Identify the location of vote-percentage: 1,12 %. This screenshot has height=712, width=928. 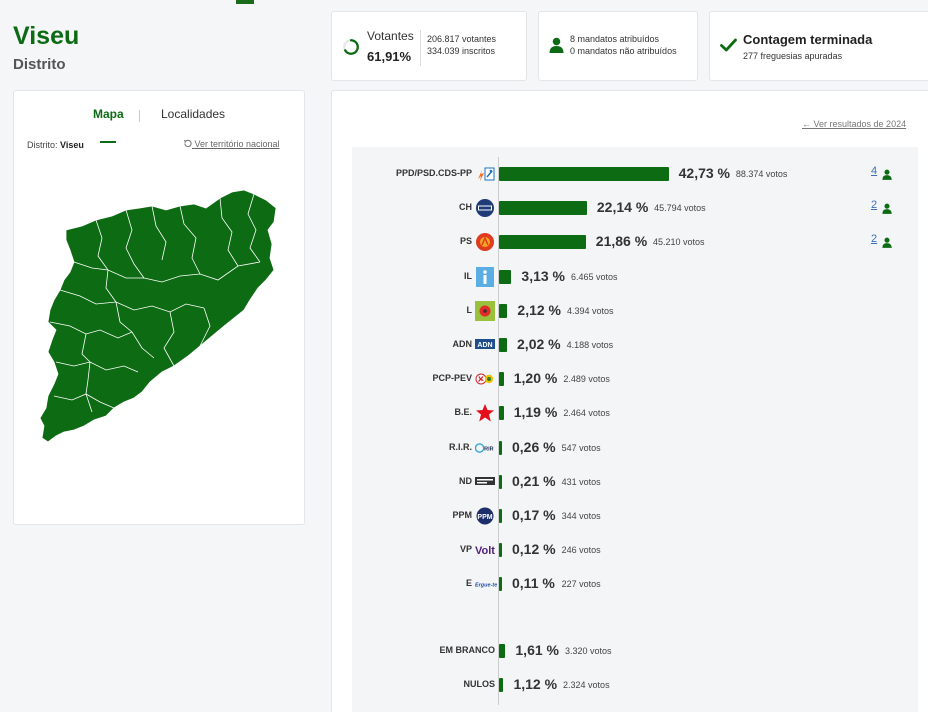
(535, 684).